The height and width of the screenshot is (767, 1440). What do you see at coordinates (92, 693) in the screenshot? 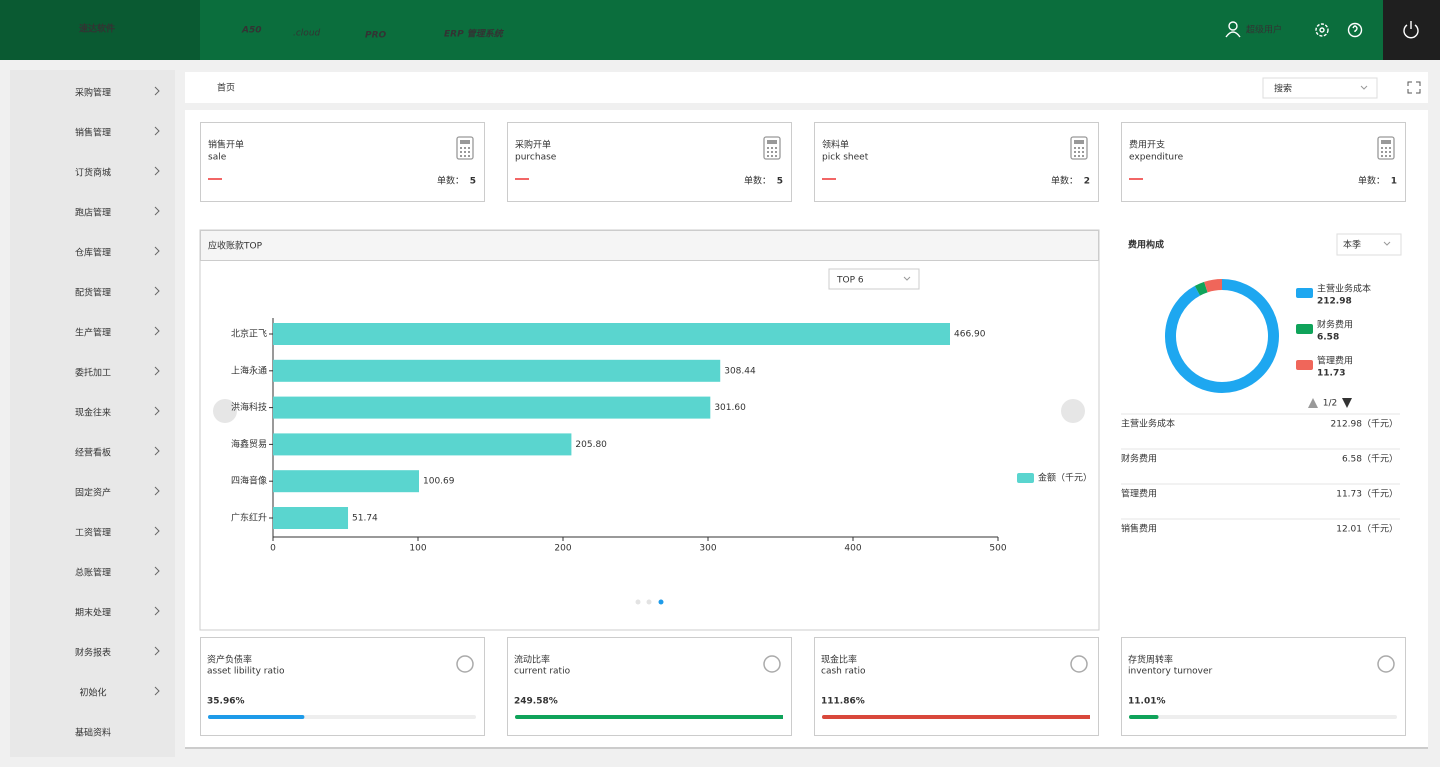
I see `menu-item: 初始化` at bounding box center [92, 693].